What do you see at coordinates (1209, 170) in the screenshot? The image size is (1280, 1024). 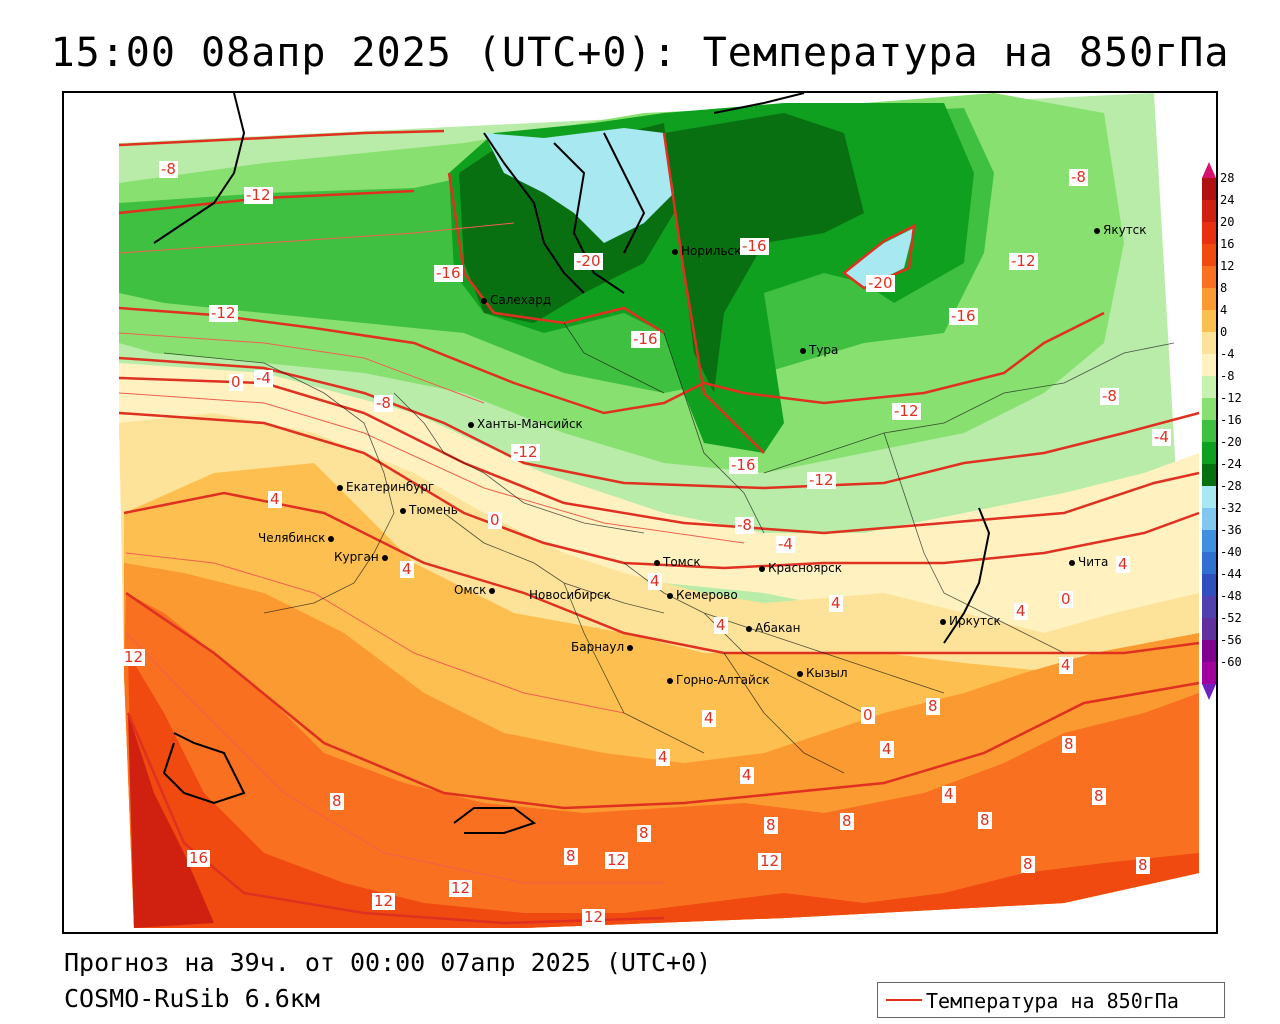 I see `colorbar-top-arrow` at bounding box center [1209, 170].